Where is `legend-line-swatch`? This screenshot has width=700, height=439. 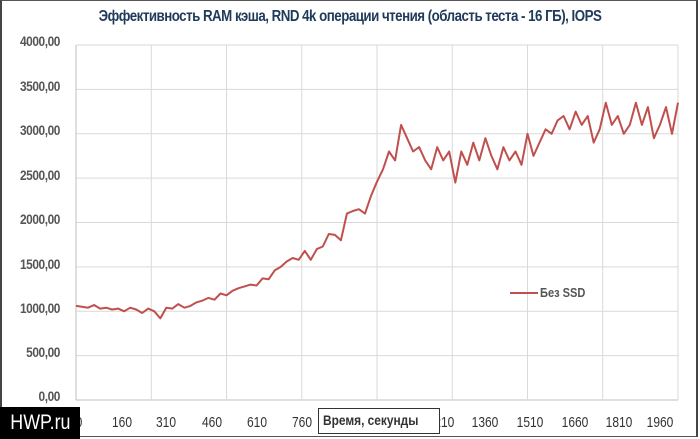
legend-line-swatch is located at coordinates (524, 292).